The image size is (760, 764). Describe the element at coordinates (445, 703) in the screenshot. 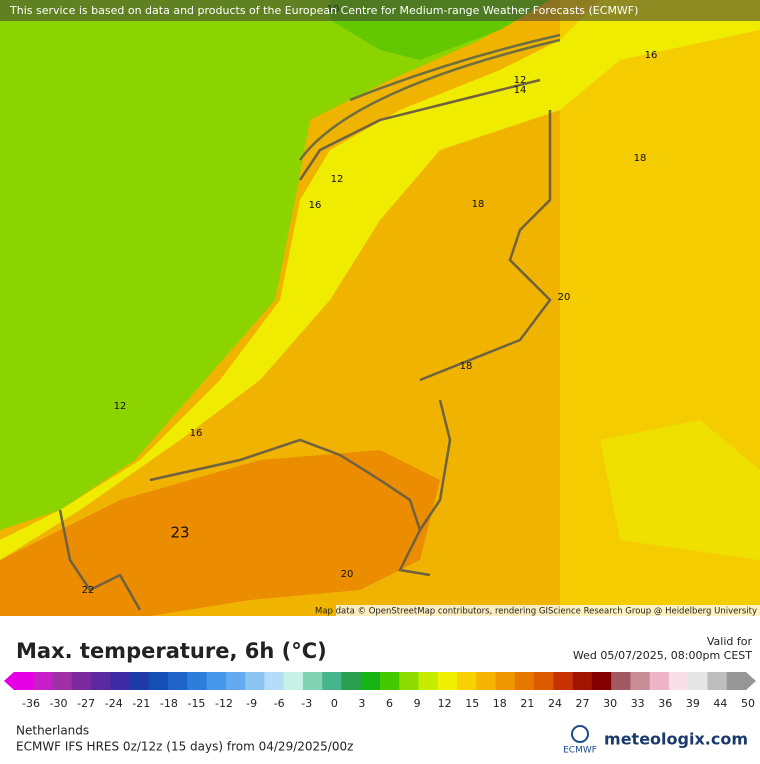

I see `colorbar-label: 12` at that location.